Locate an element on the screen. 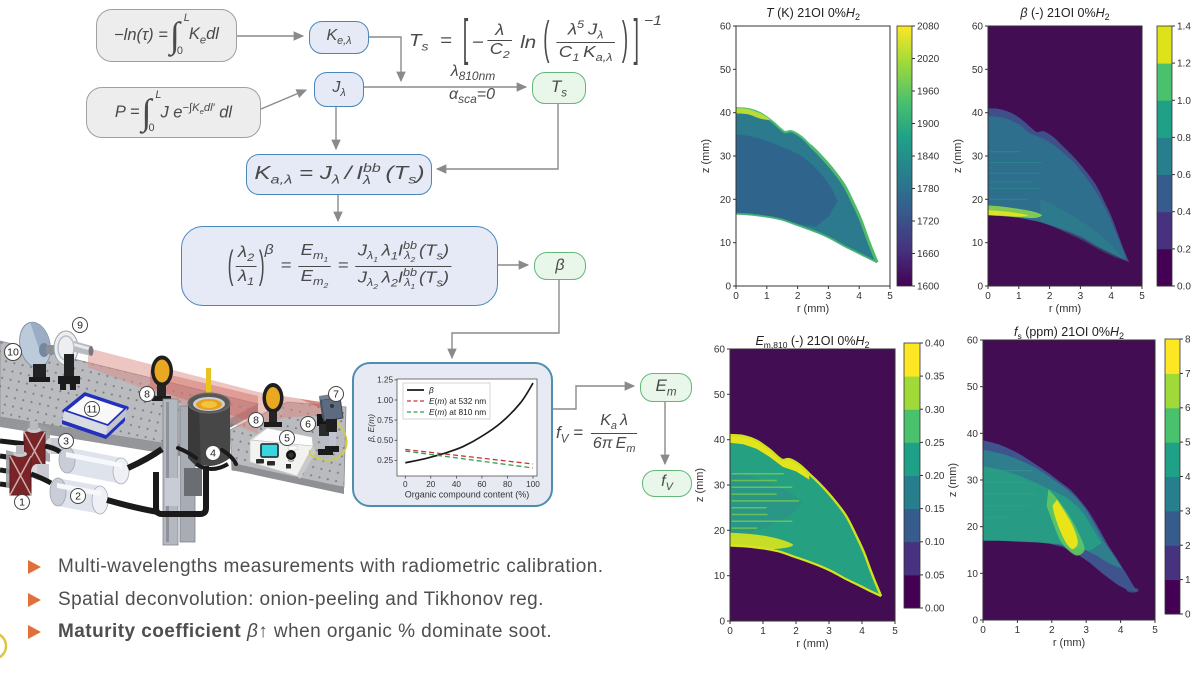 Image resolution: width=1200 pixels, height=675 pixels. svg-text: Em,810 (-) 21OI 0%H2 is located at coordinates (812, 342).